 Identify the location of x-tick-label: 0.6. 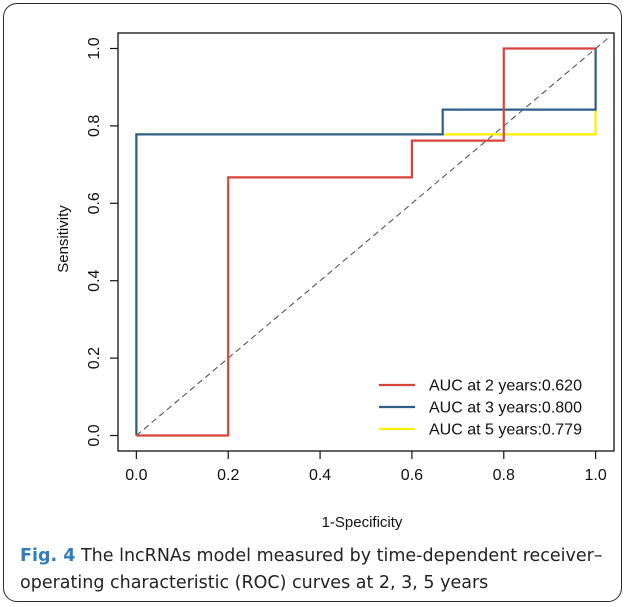
(412, 475).